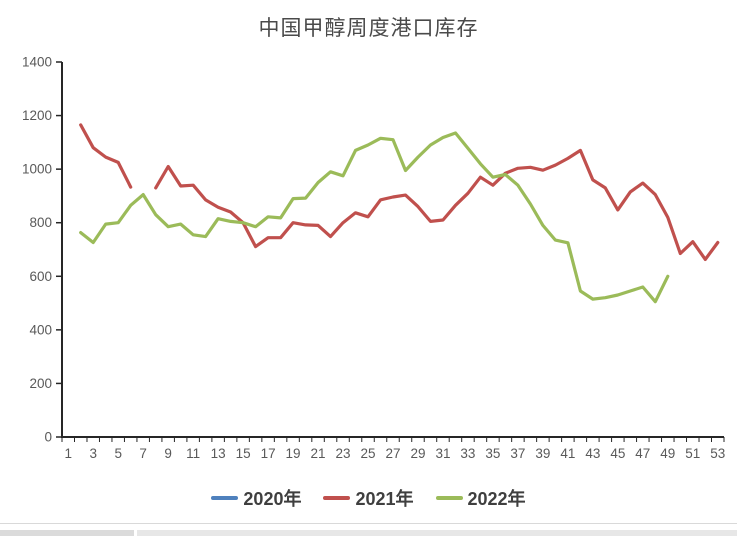 This screenshot has height=536, width=737. I want to click on x-axis-tick-label: 1, so click(68, 453).